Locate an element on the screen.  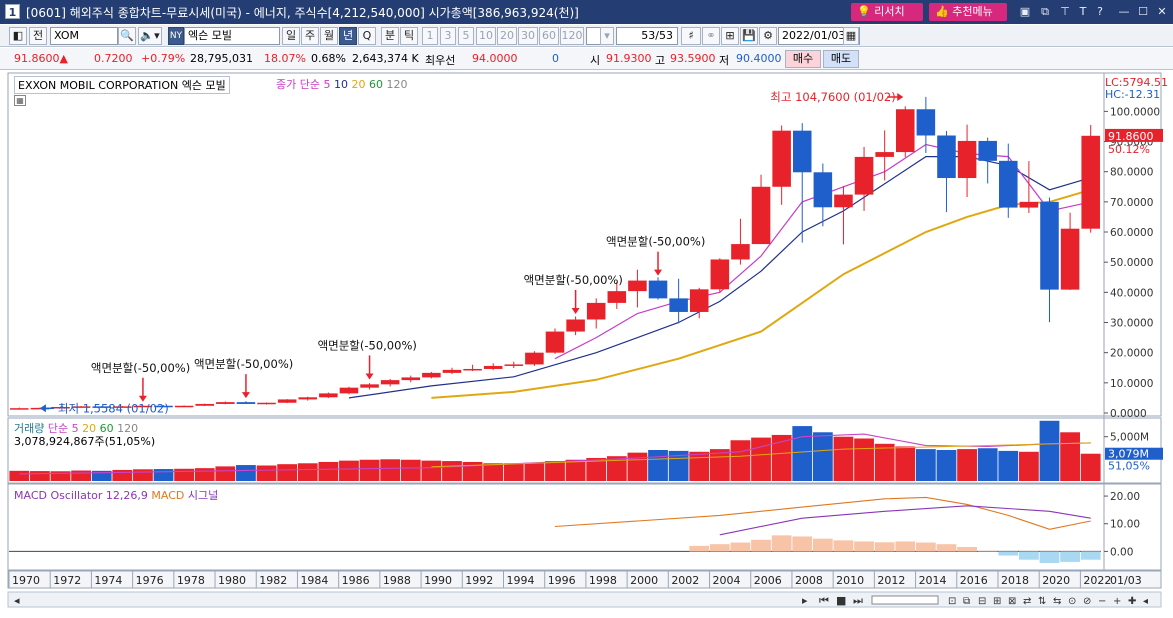
calendar-icon: ▦ is located at coordinates (851, 36).